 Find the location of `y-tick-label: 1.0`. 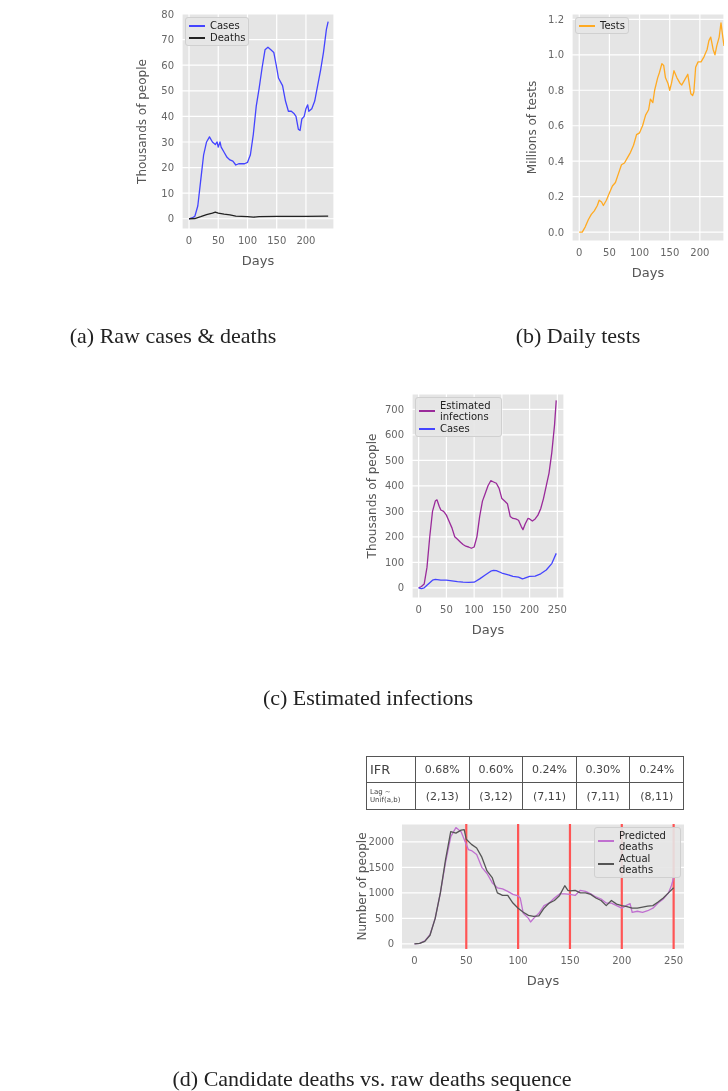

y-tick-label: 1.0 is located at coordinates (556, 55).